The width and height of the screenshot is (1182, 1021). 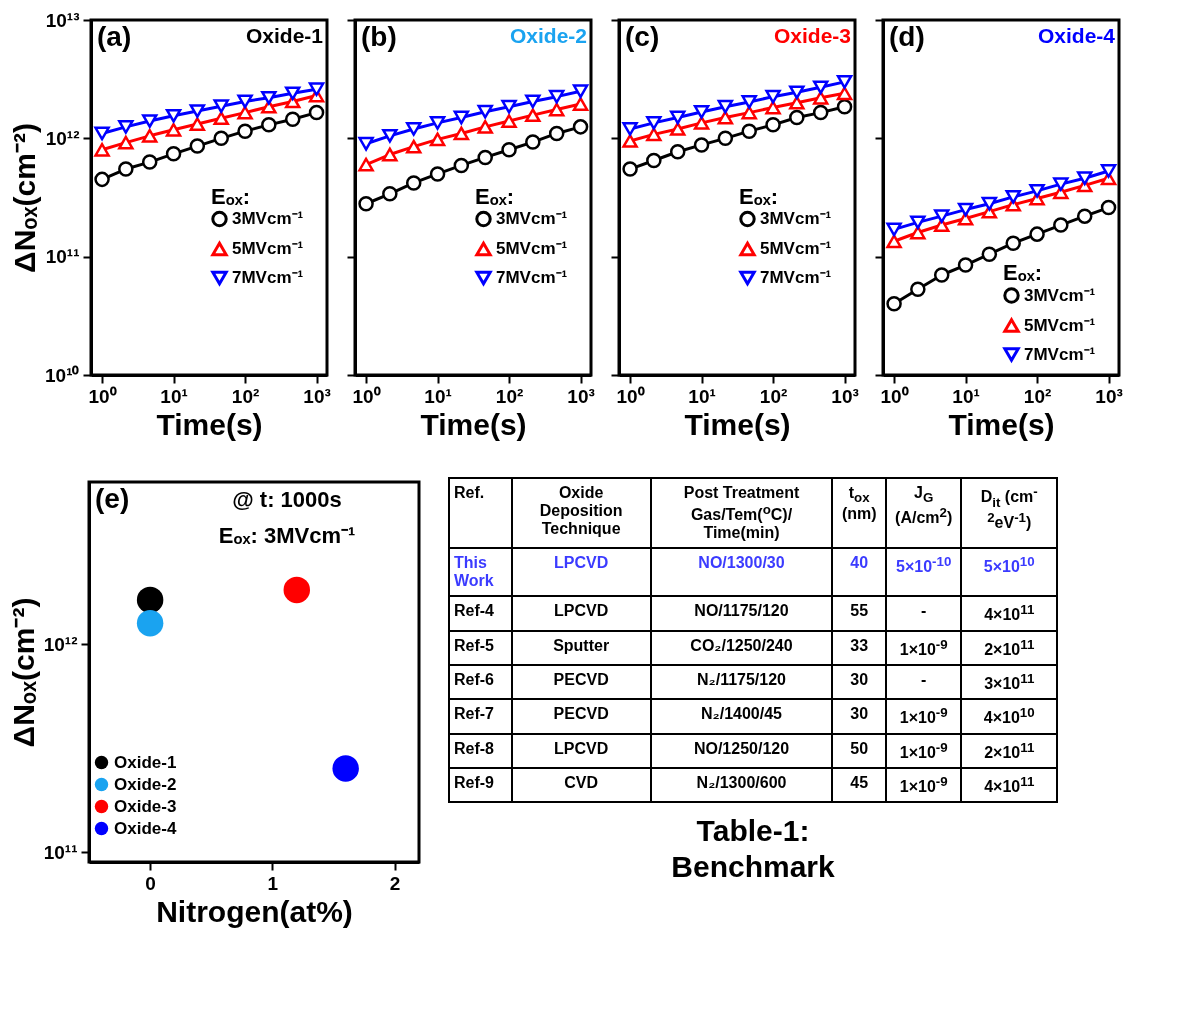 What do you see at coordinates (474, 748) in the screenshot?
I see `text: Ref-8` at bounding box center [474, 748].